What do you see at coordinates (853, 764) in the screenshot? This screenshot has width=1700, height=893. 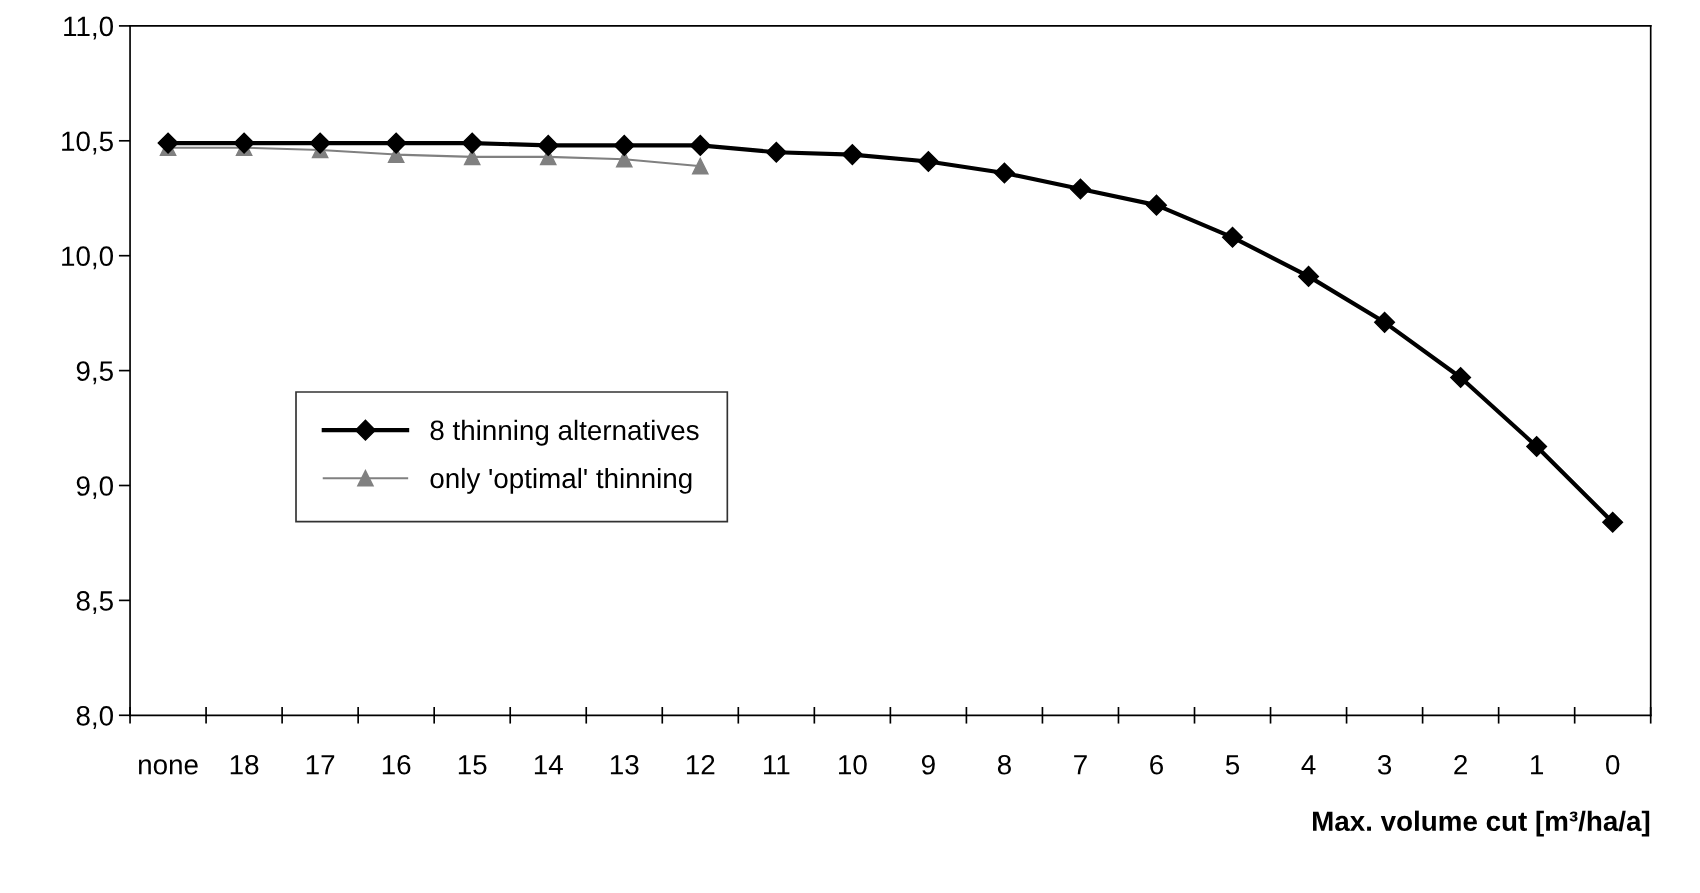 I see `x-tick-label: 10` at bounding box center [853, 764].